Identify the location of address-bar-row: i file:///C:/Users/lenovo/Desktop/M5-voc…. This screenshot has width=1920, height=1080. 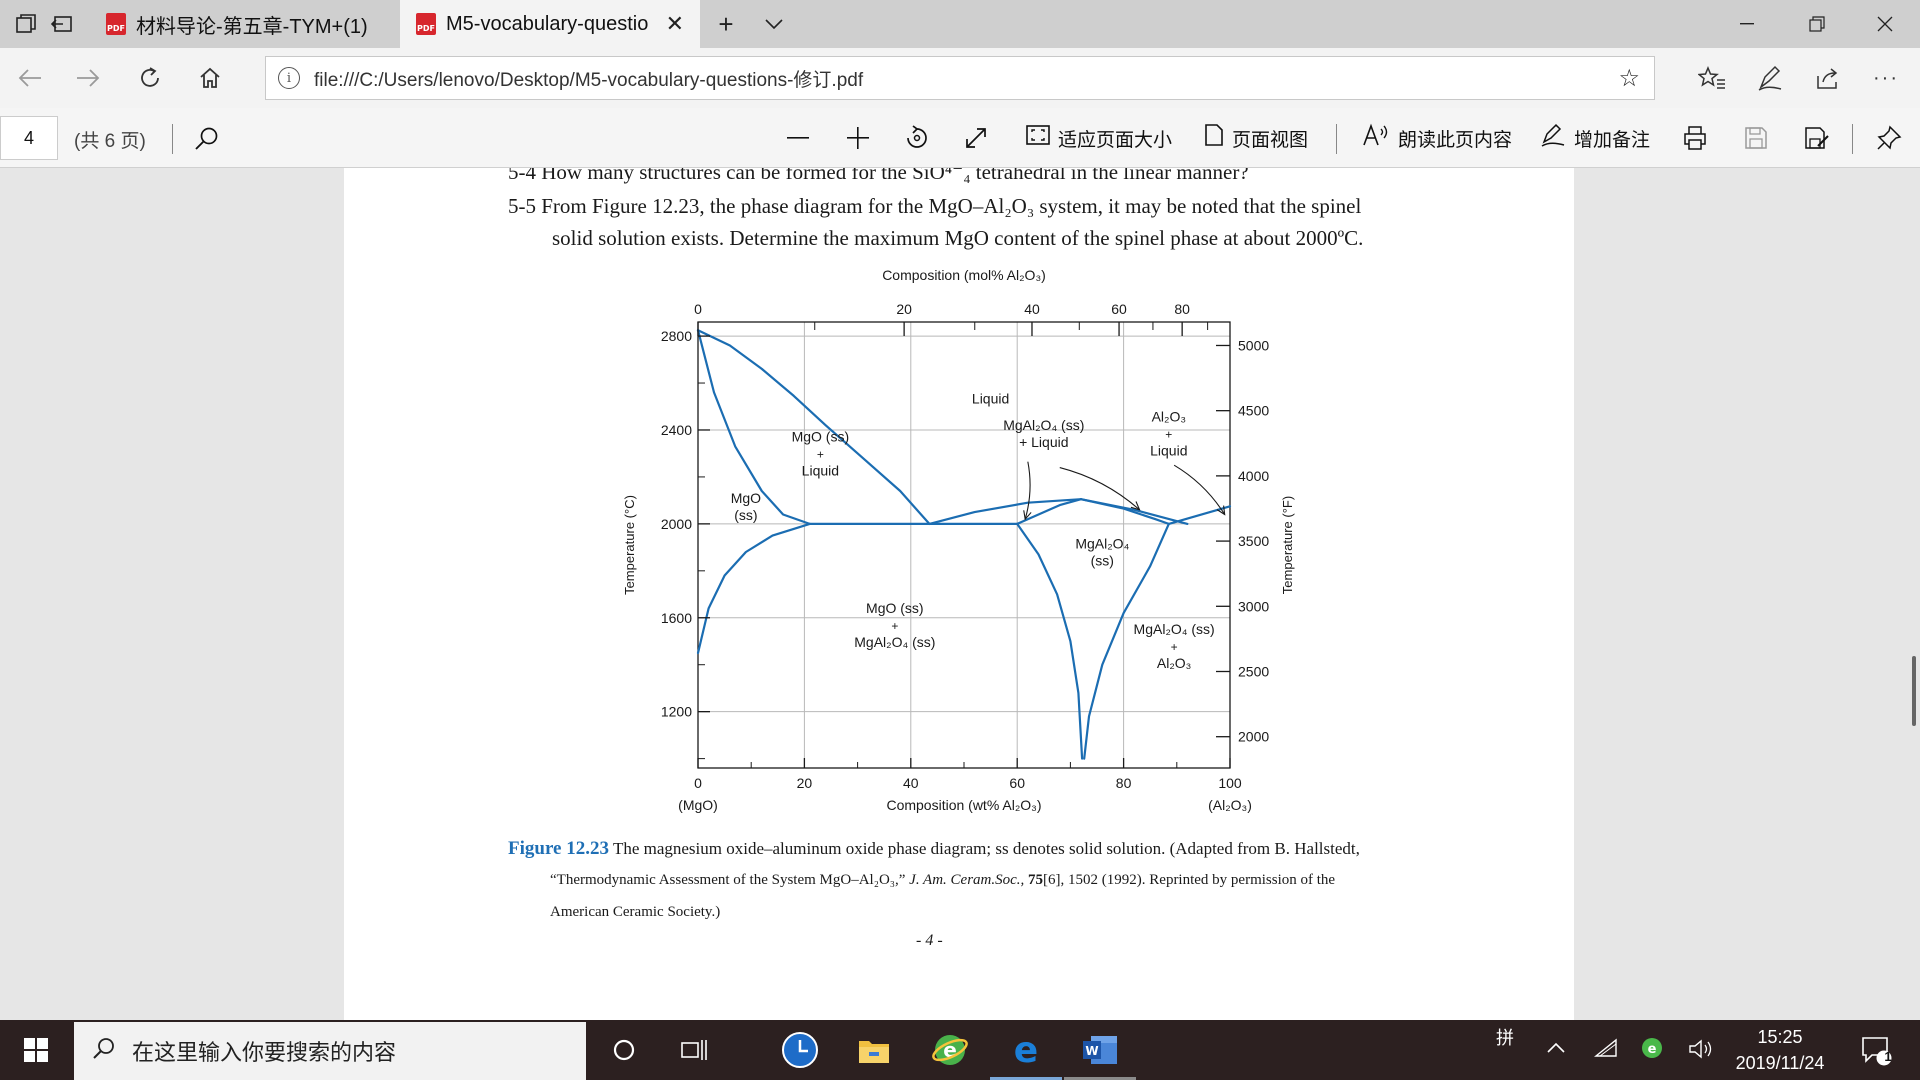
(960, 78).